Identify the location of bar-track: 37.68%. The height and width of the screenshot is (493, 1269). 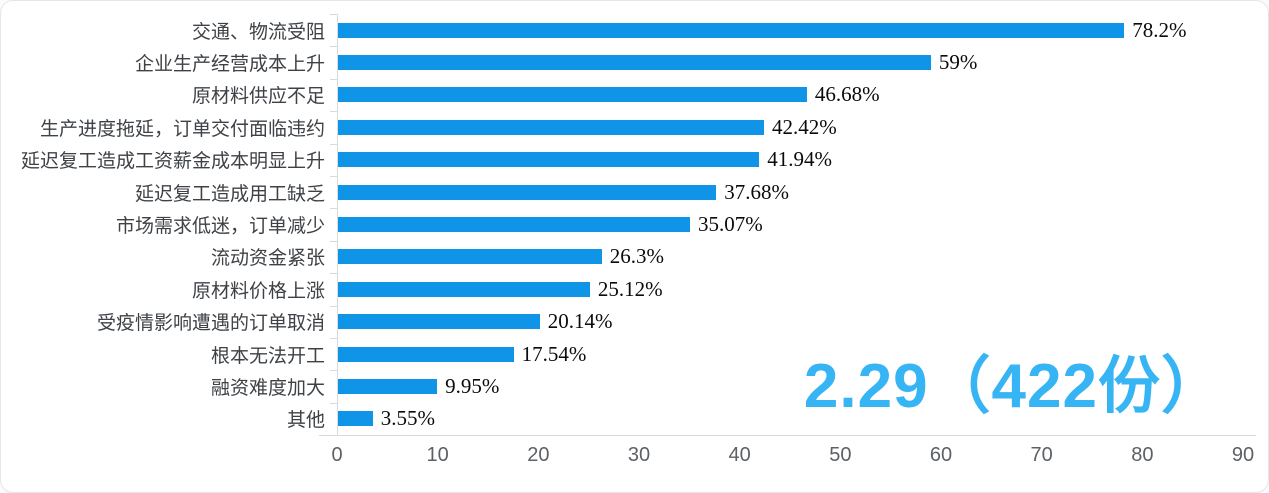
(786, 191).